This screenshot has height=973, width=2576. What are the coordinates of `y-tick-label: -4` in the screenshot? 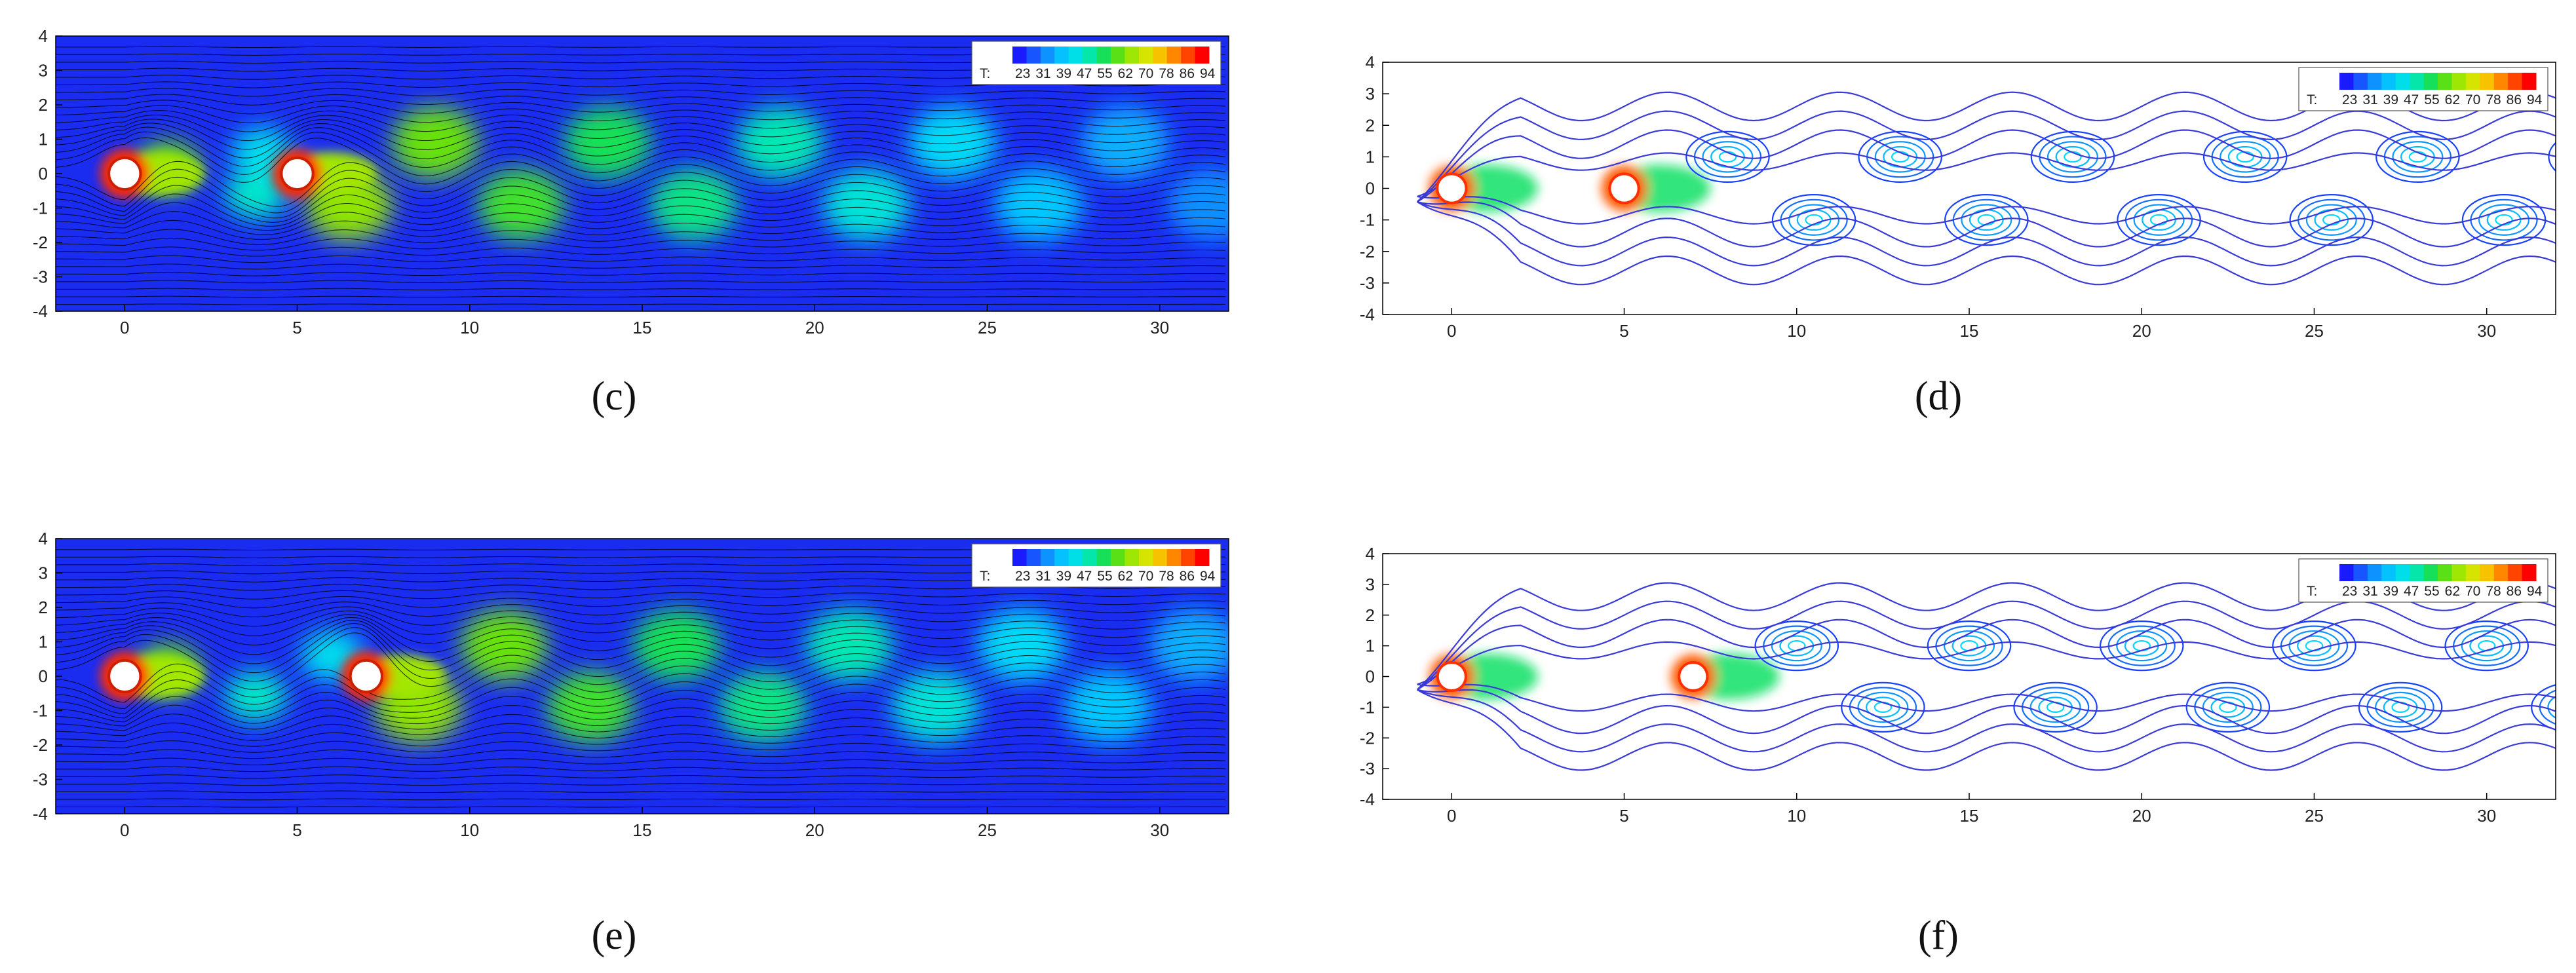 It's located at (40, 311).